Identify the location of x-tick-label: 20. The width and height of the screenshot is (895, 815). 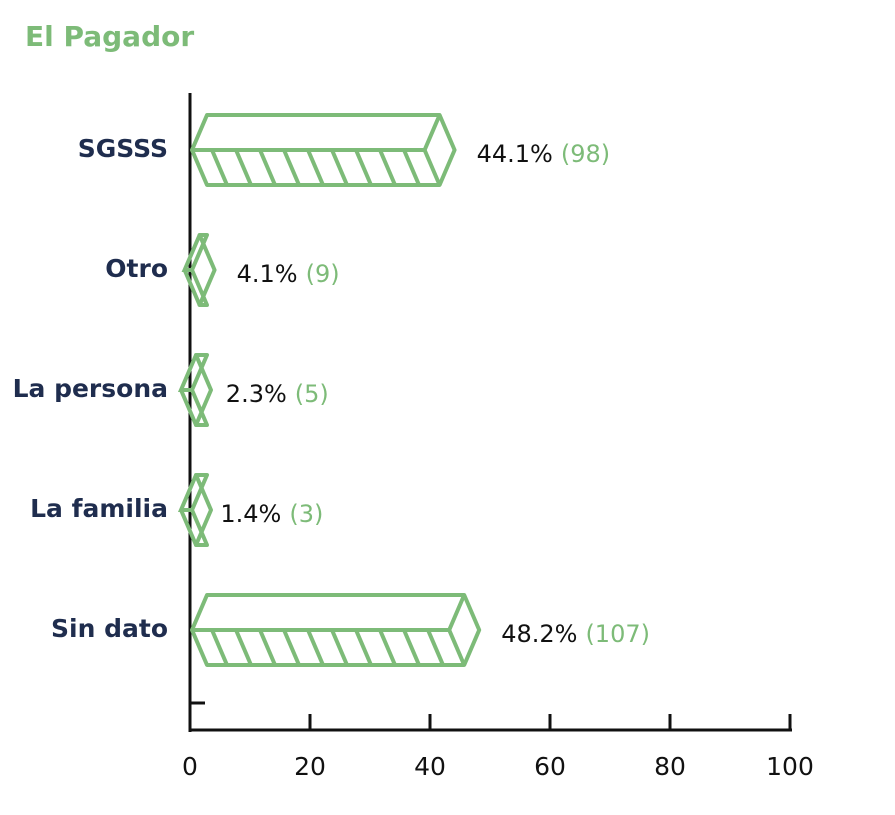
(310, 766).